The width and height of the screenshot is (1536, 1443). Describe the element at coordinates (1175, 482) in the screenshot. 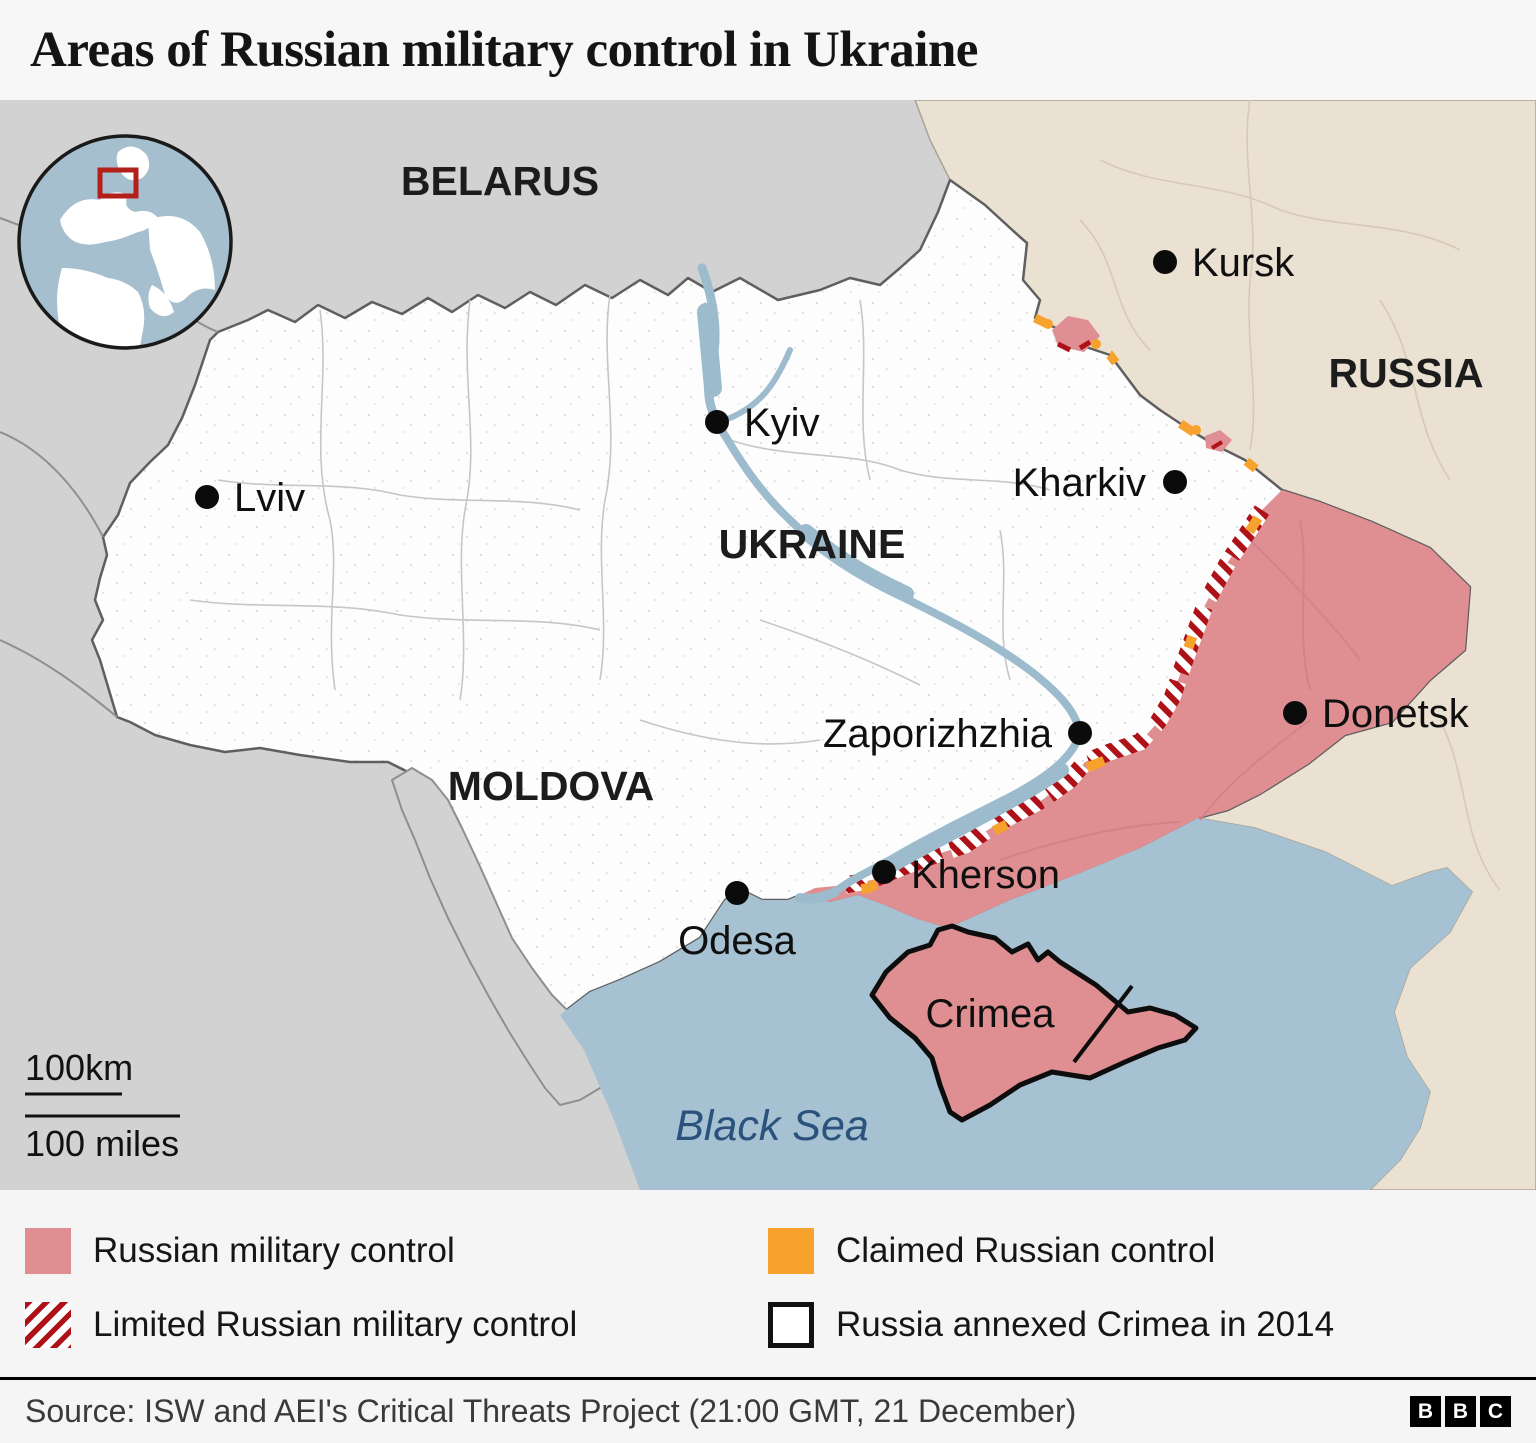

I see `city-dot-kharkiv` at that location.